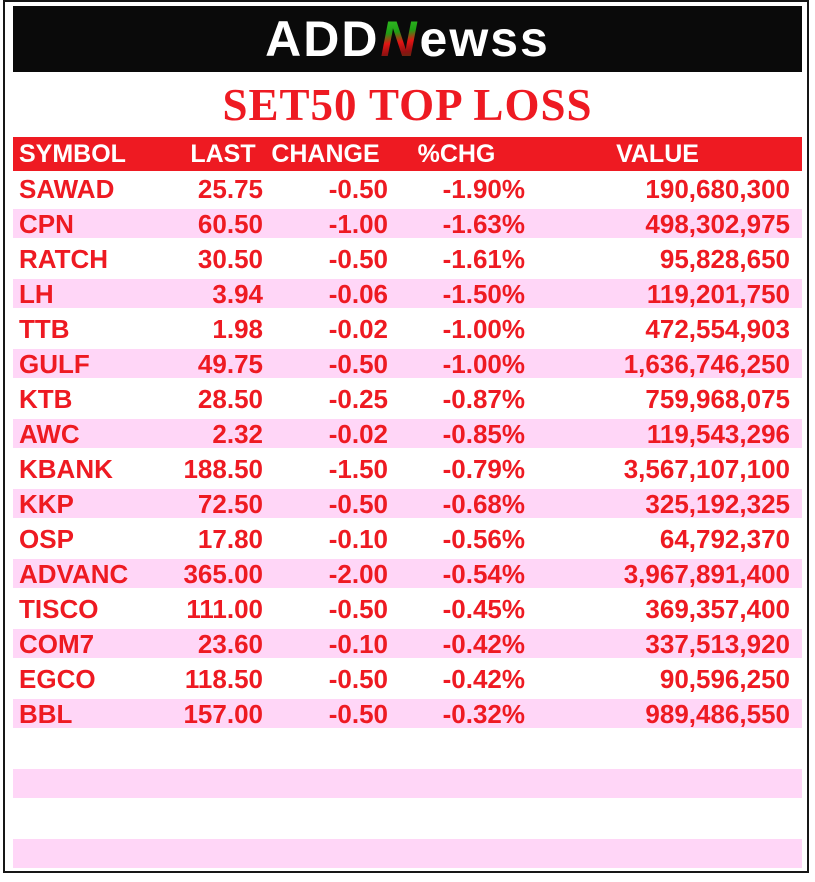 The height and width of the screenshot is (882, 815). Describe the element at coordinates (66, 468) in the screenshot. I see `symbol-cell: KBANK` at that location.